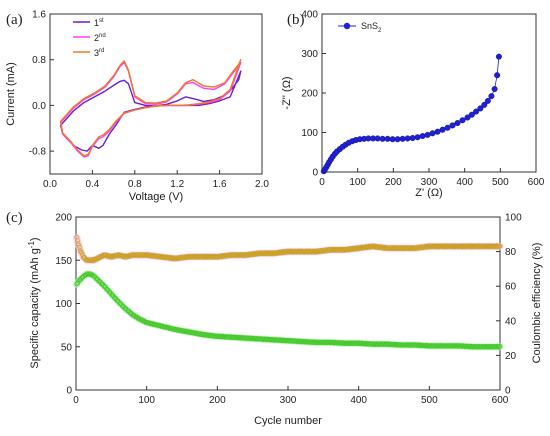 This screenshot has width=550, height=436. Describe the element at coordinates (309, 15) in the screenshot. I see `y-tick-label: 400` at that location.